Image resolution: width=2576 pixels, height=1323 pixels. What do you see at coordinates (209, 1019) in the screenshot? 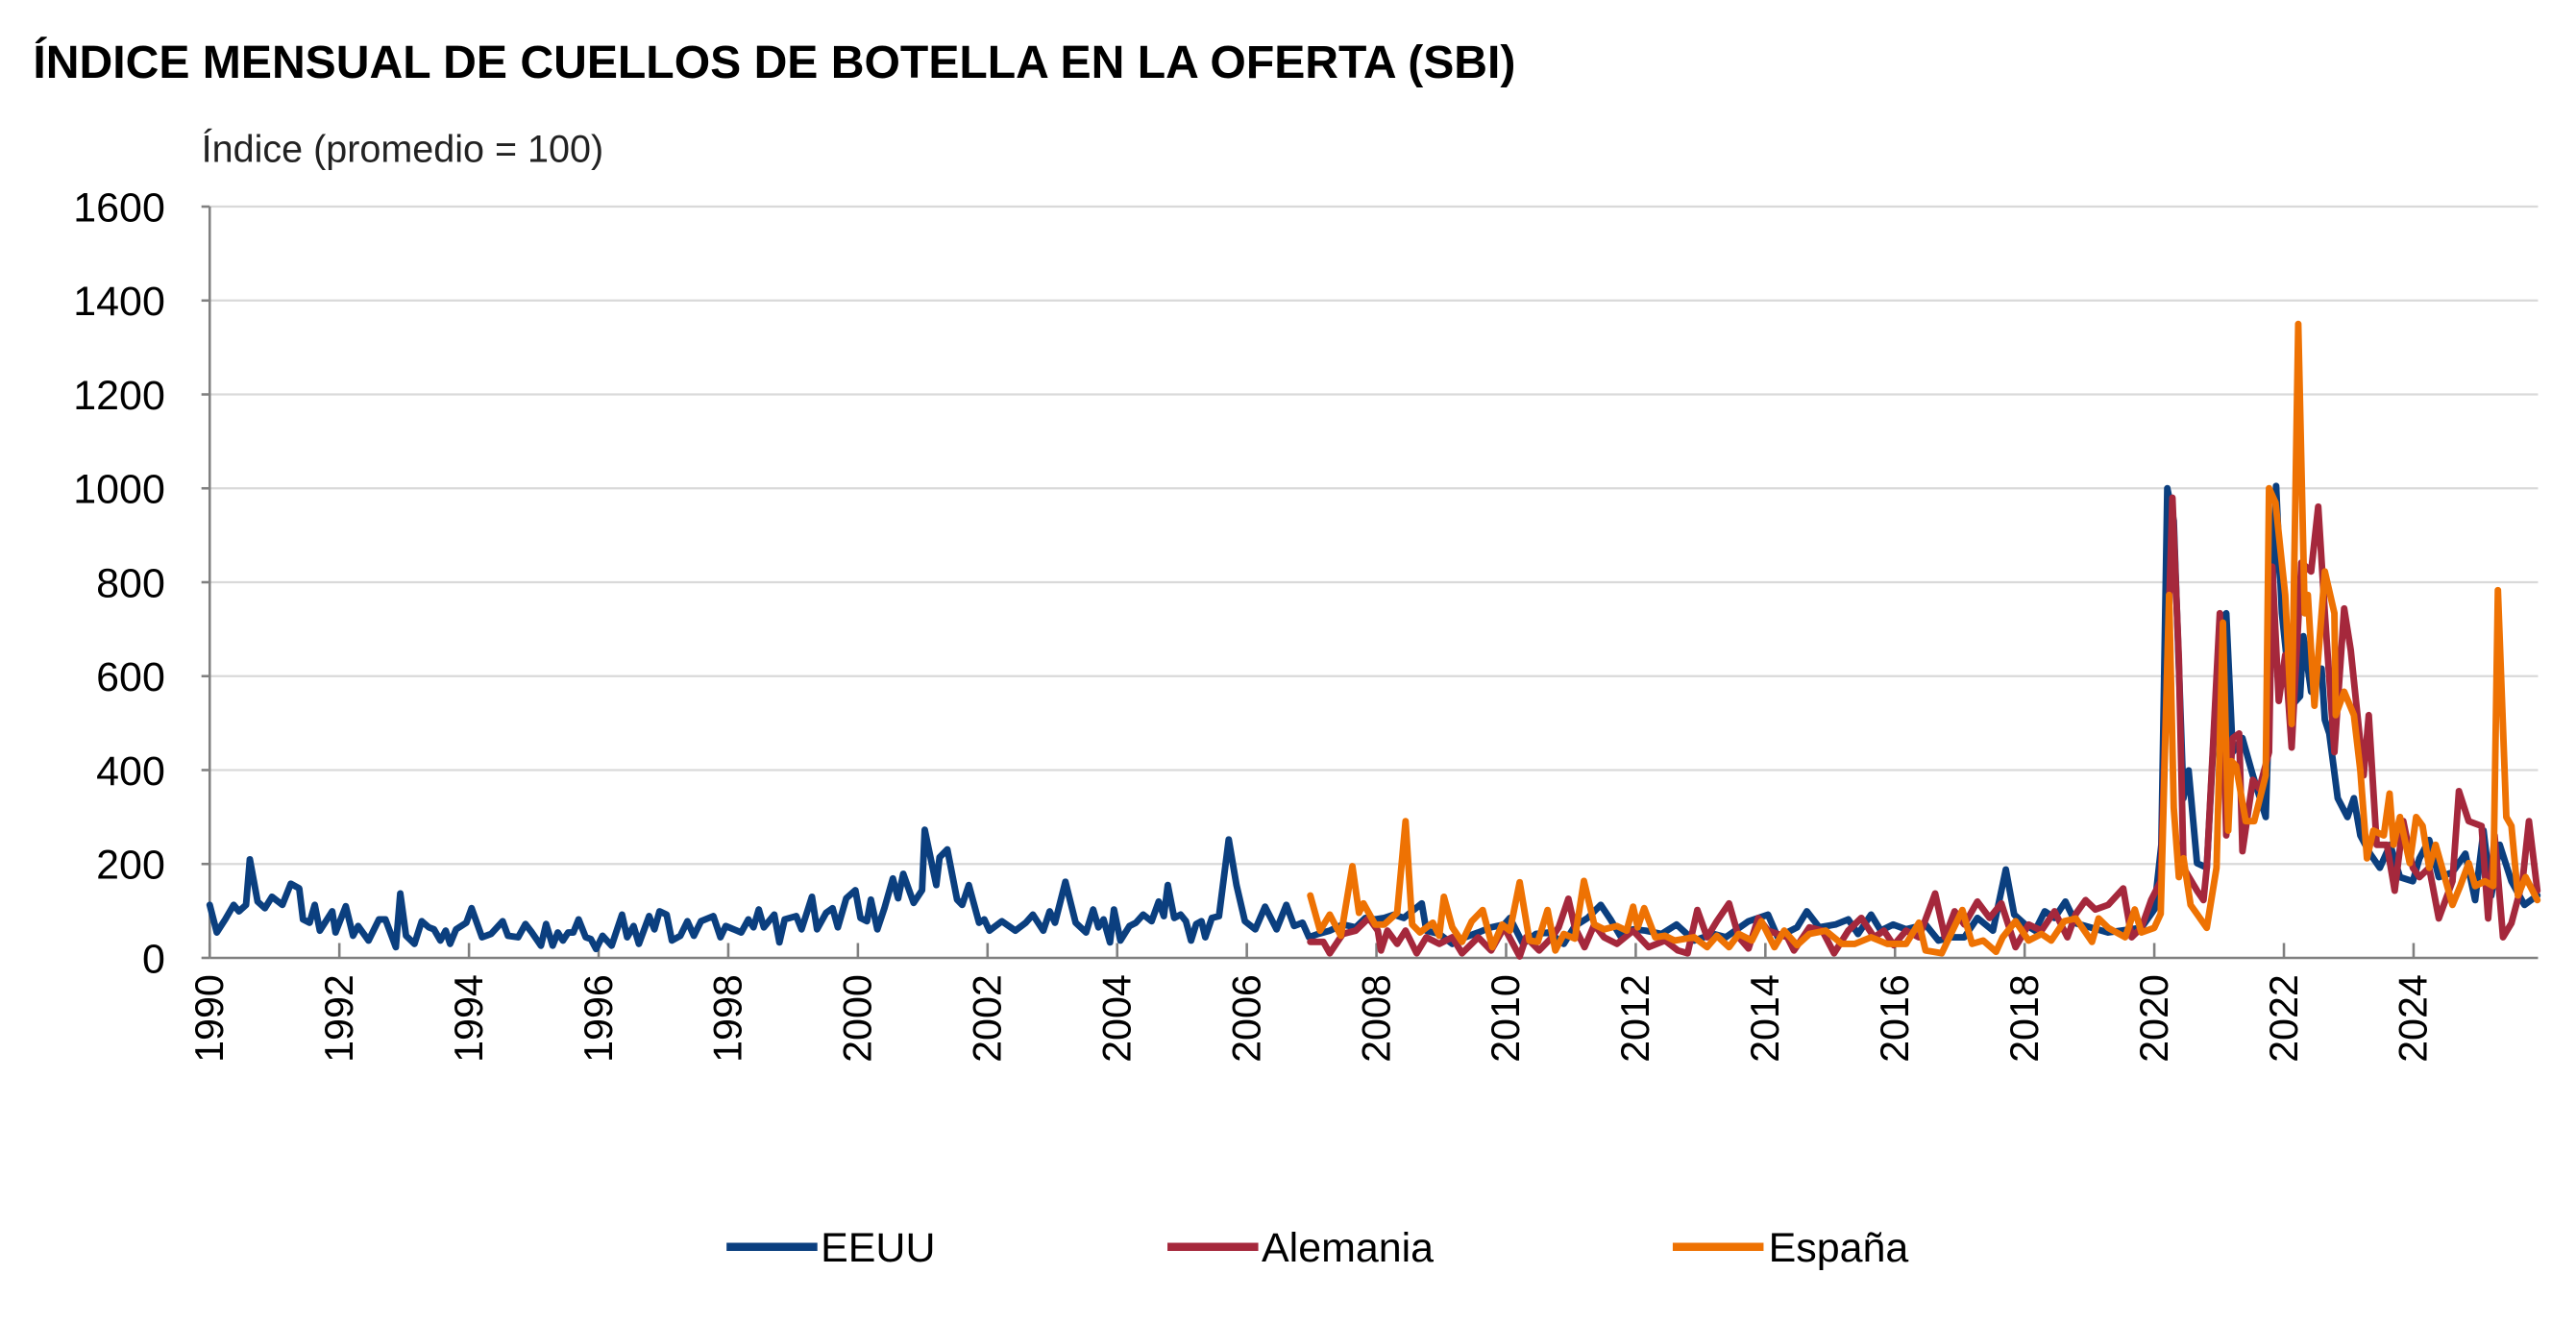
I see `x-tick-label: 1990` at bounding box center [209, 1019].